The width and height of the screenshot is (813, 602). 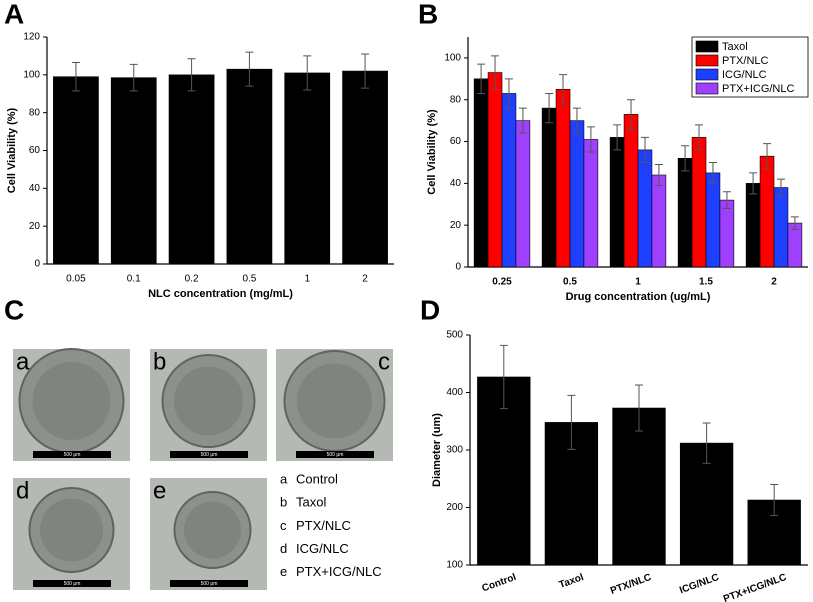 I want to click on x-axis-label: Drug concentration (ug/mL), so click(x=638, y=297).